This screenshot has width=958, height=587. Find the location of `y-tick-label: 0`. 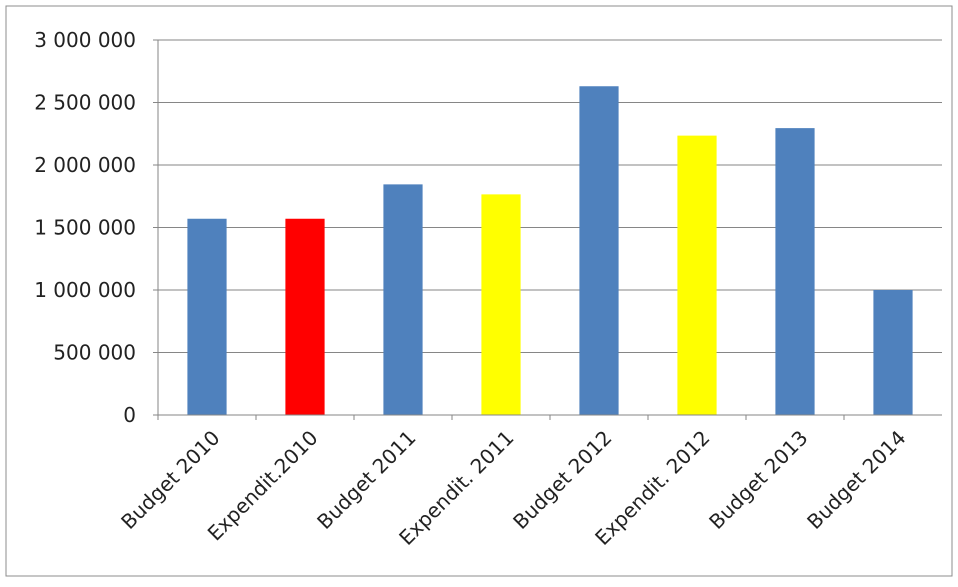

y-tick-label: 0 is located at coordinates (129, 415).